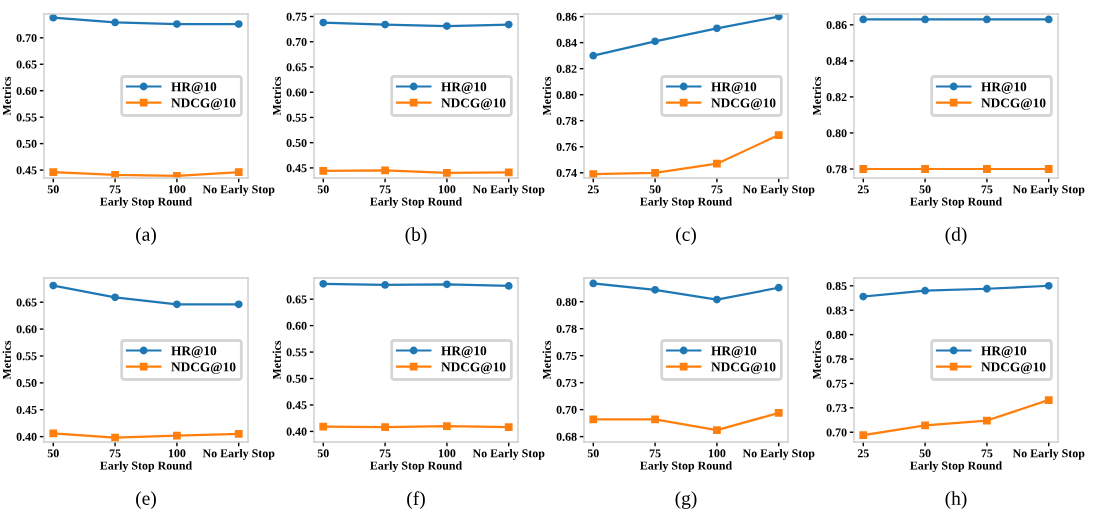  What do you see at coordinates (146, 236) in the screenshot?
I see `text: (a)` at bounding box center [146, 236].